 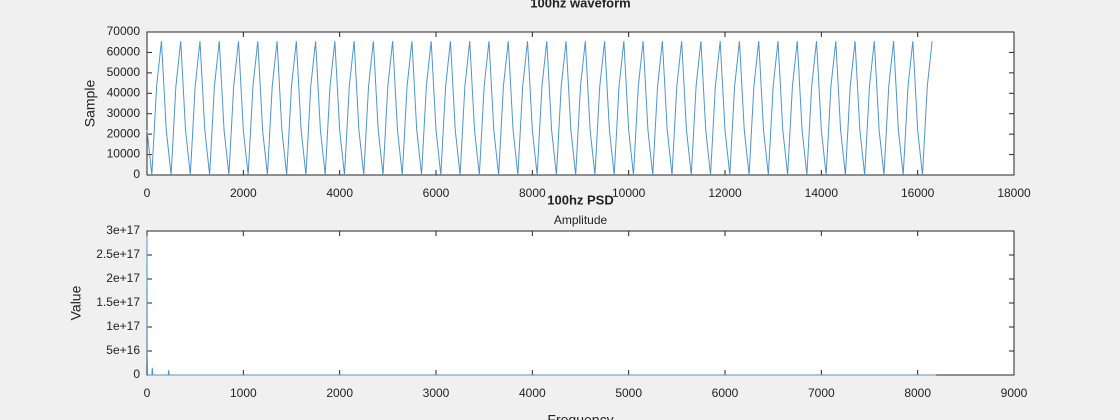 What do you see at coordinates (629, 193) in the screenshot?
I see `x-tick-label: 10000` at bounding box center [629, 193].